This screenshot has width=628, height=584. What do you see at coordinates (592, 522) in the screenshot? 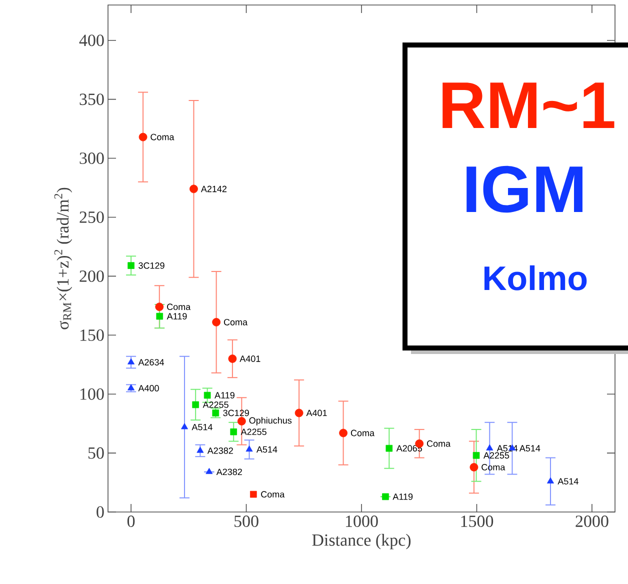
I see `x-tick-label: 2000` at bounding box center [592, 522].